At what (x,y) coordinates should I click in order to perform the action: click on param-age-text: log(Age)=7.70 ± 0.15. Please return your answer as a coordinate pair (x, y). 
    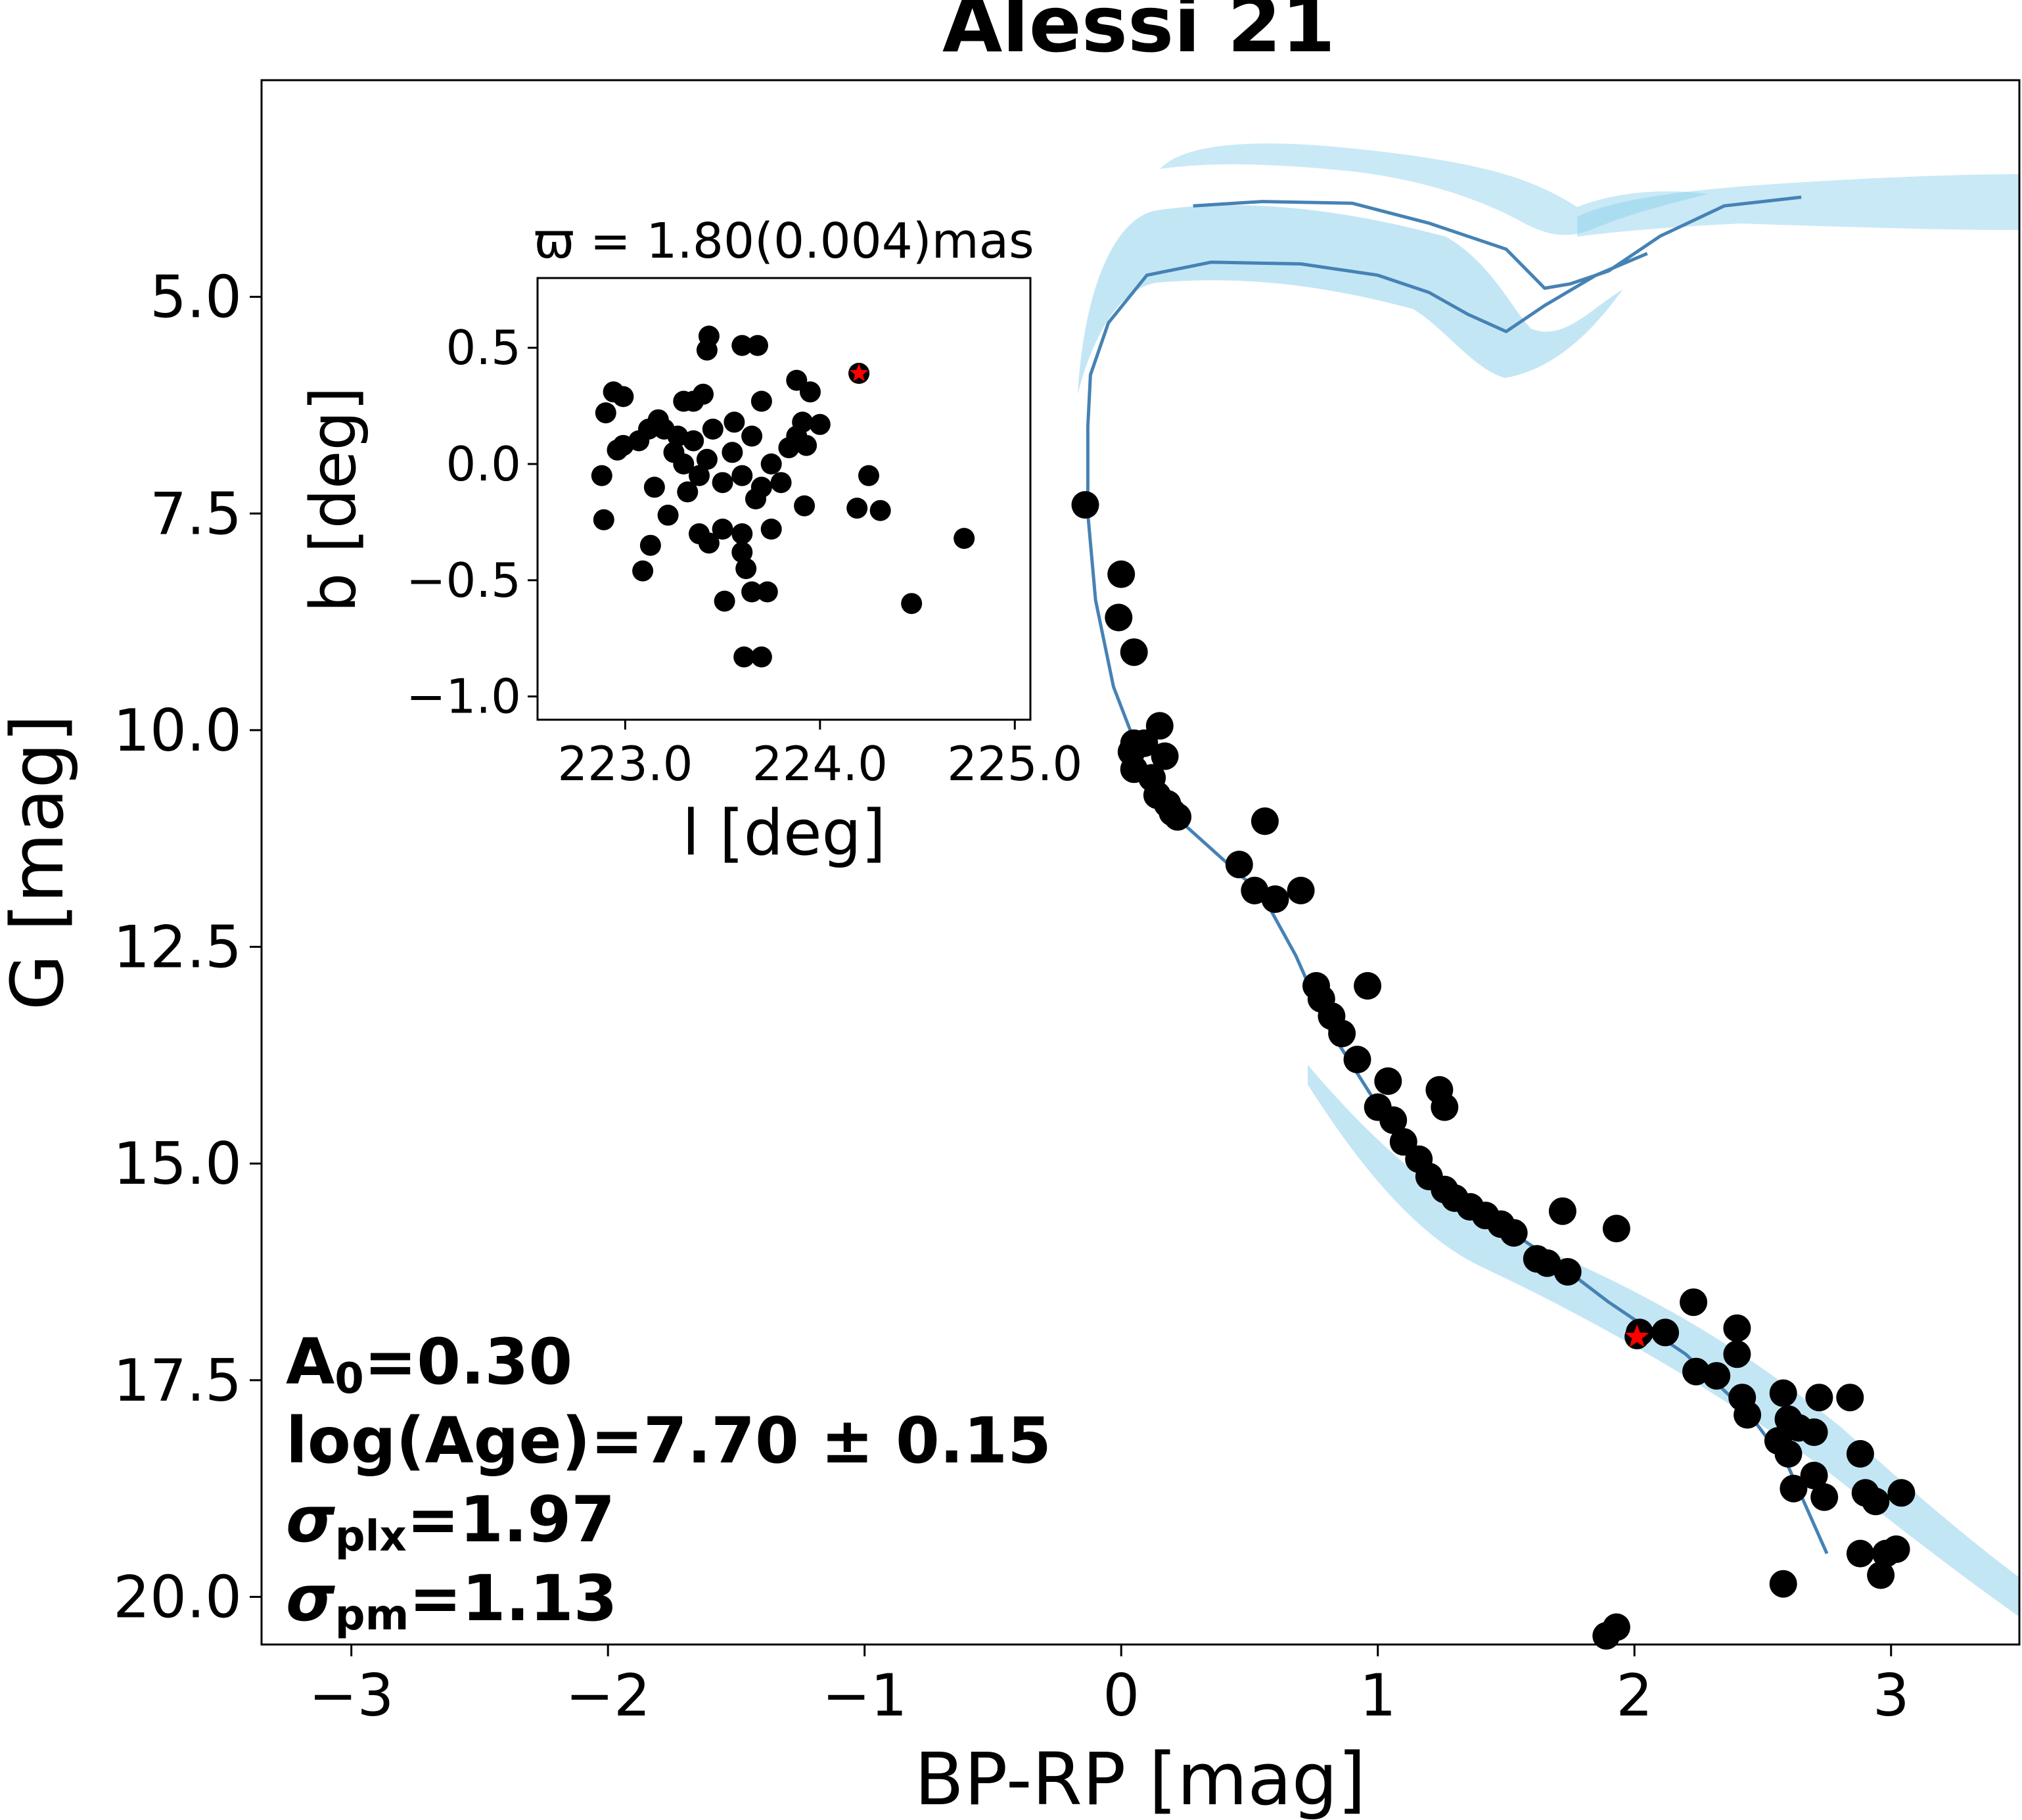
    Looking at the image, I should click on (668, 1441).